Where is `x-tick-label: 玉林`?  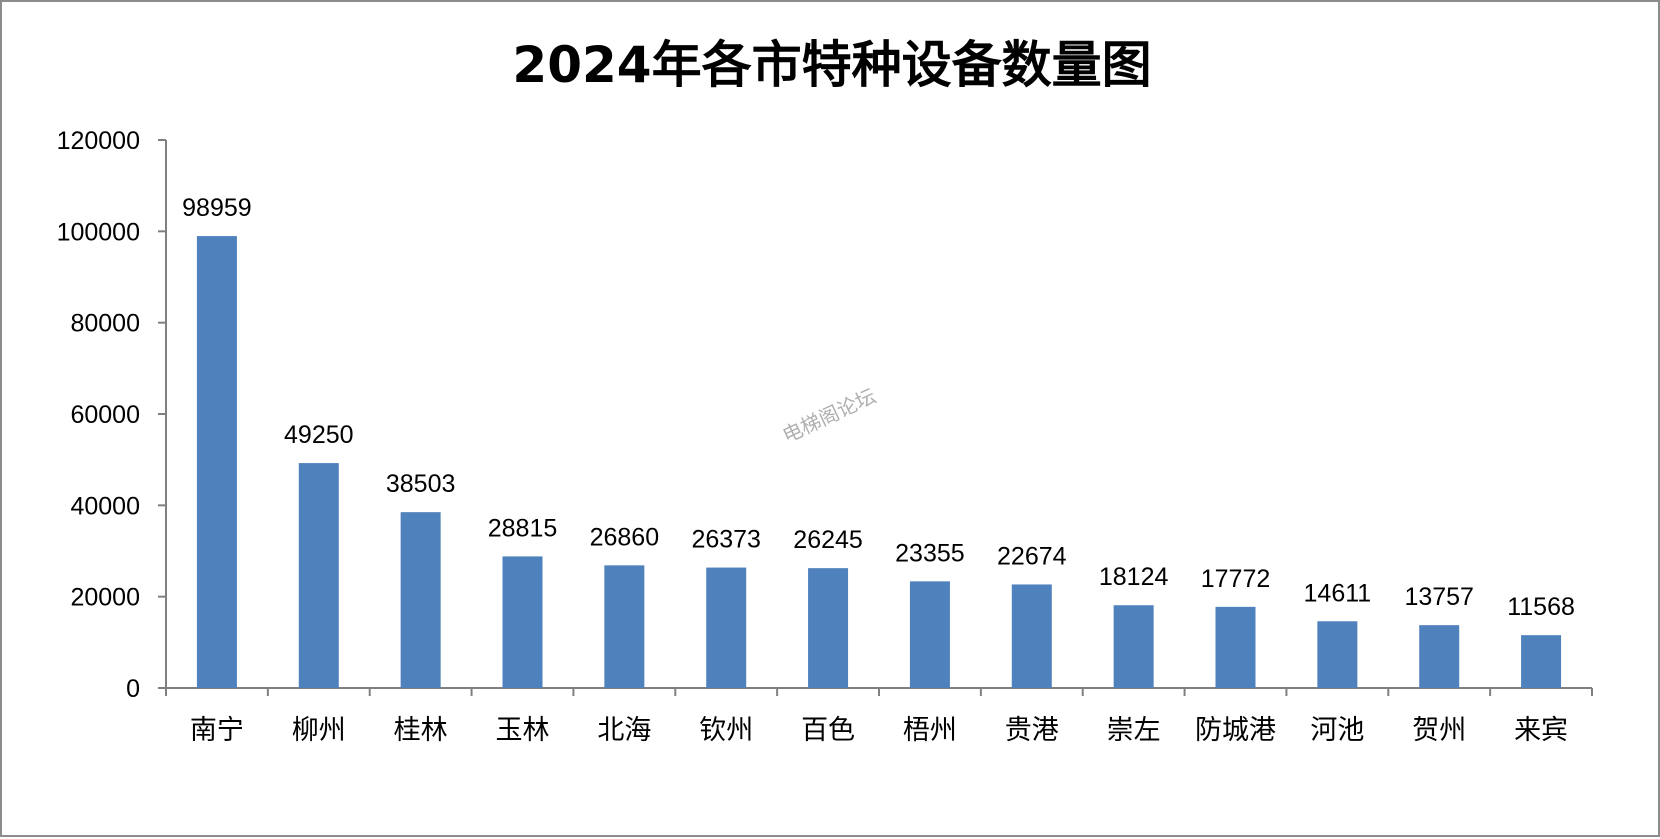 x-tick-label: 玉林 is located at coordinates (523, 730).